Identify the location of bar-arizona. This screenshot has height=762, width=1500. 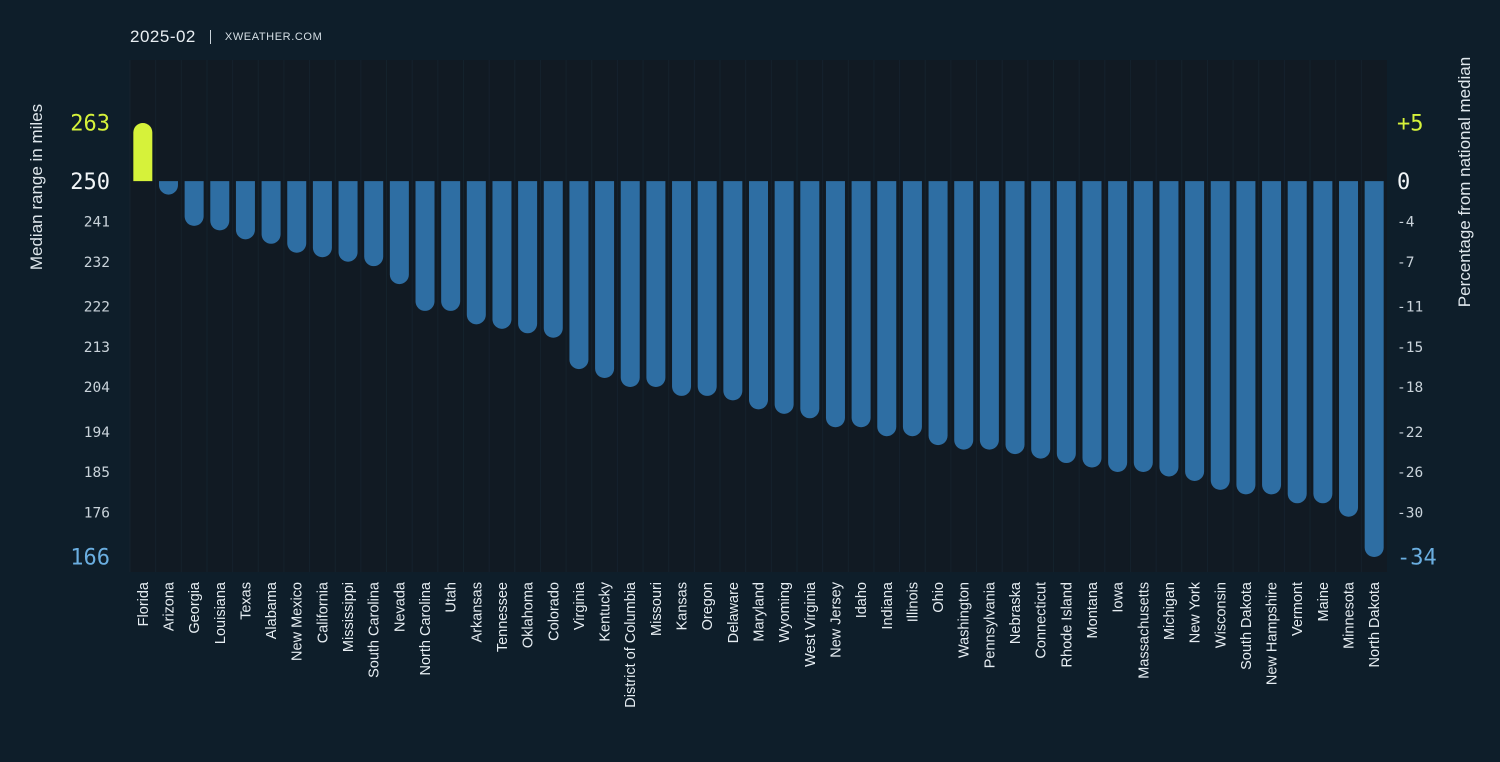
(168, 188).